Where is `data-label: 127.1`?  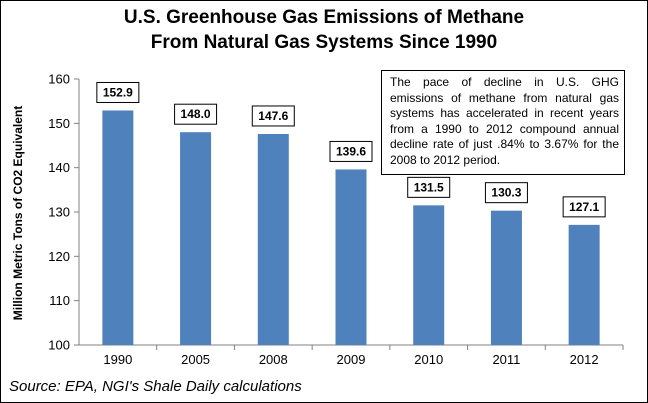 data-label: 127.1 is located at coordinates (584, 207).